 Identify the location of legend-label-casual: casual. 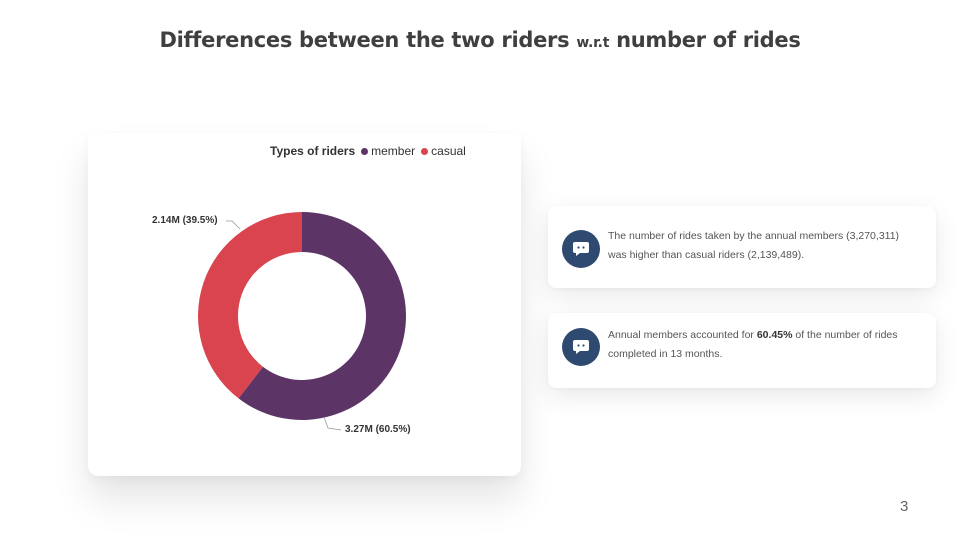
(448, 151).